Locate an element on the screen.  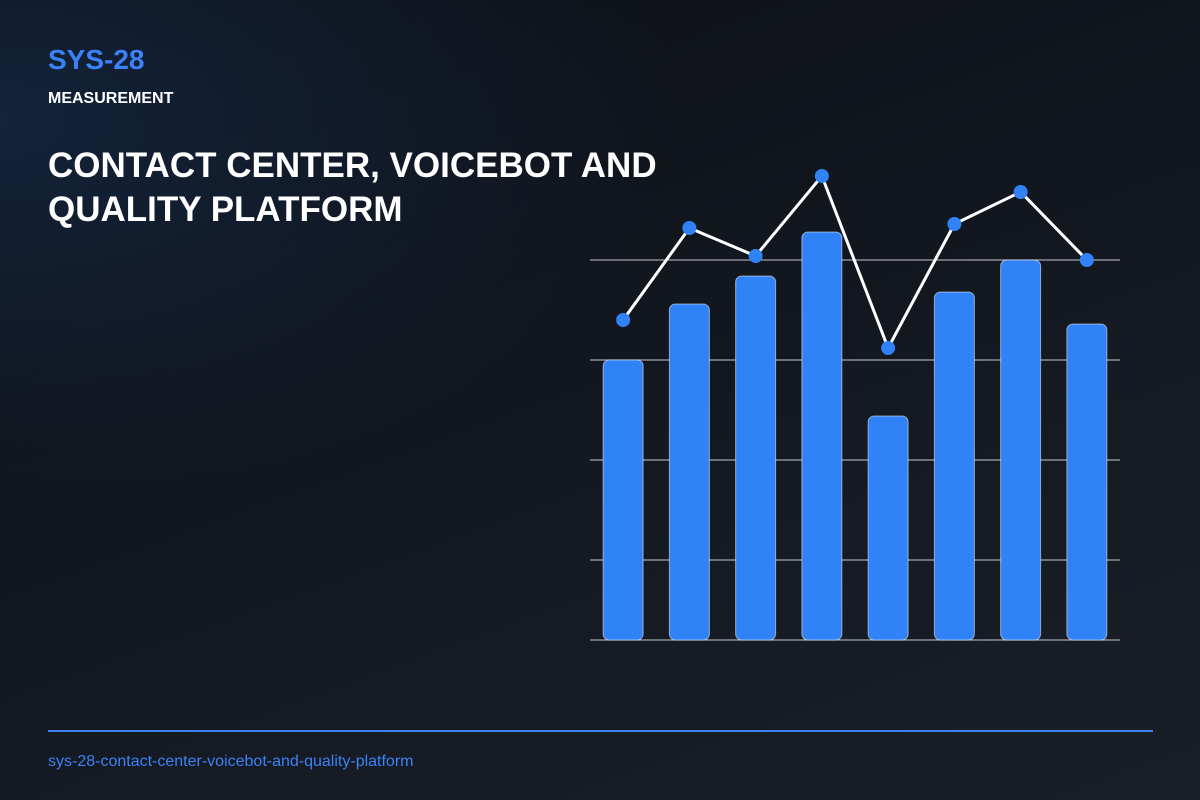
divider is located at coordinates (600, 731).